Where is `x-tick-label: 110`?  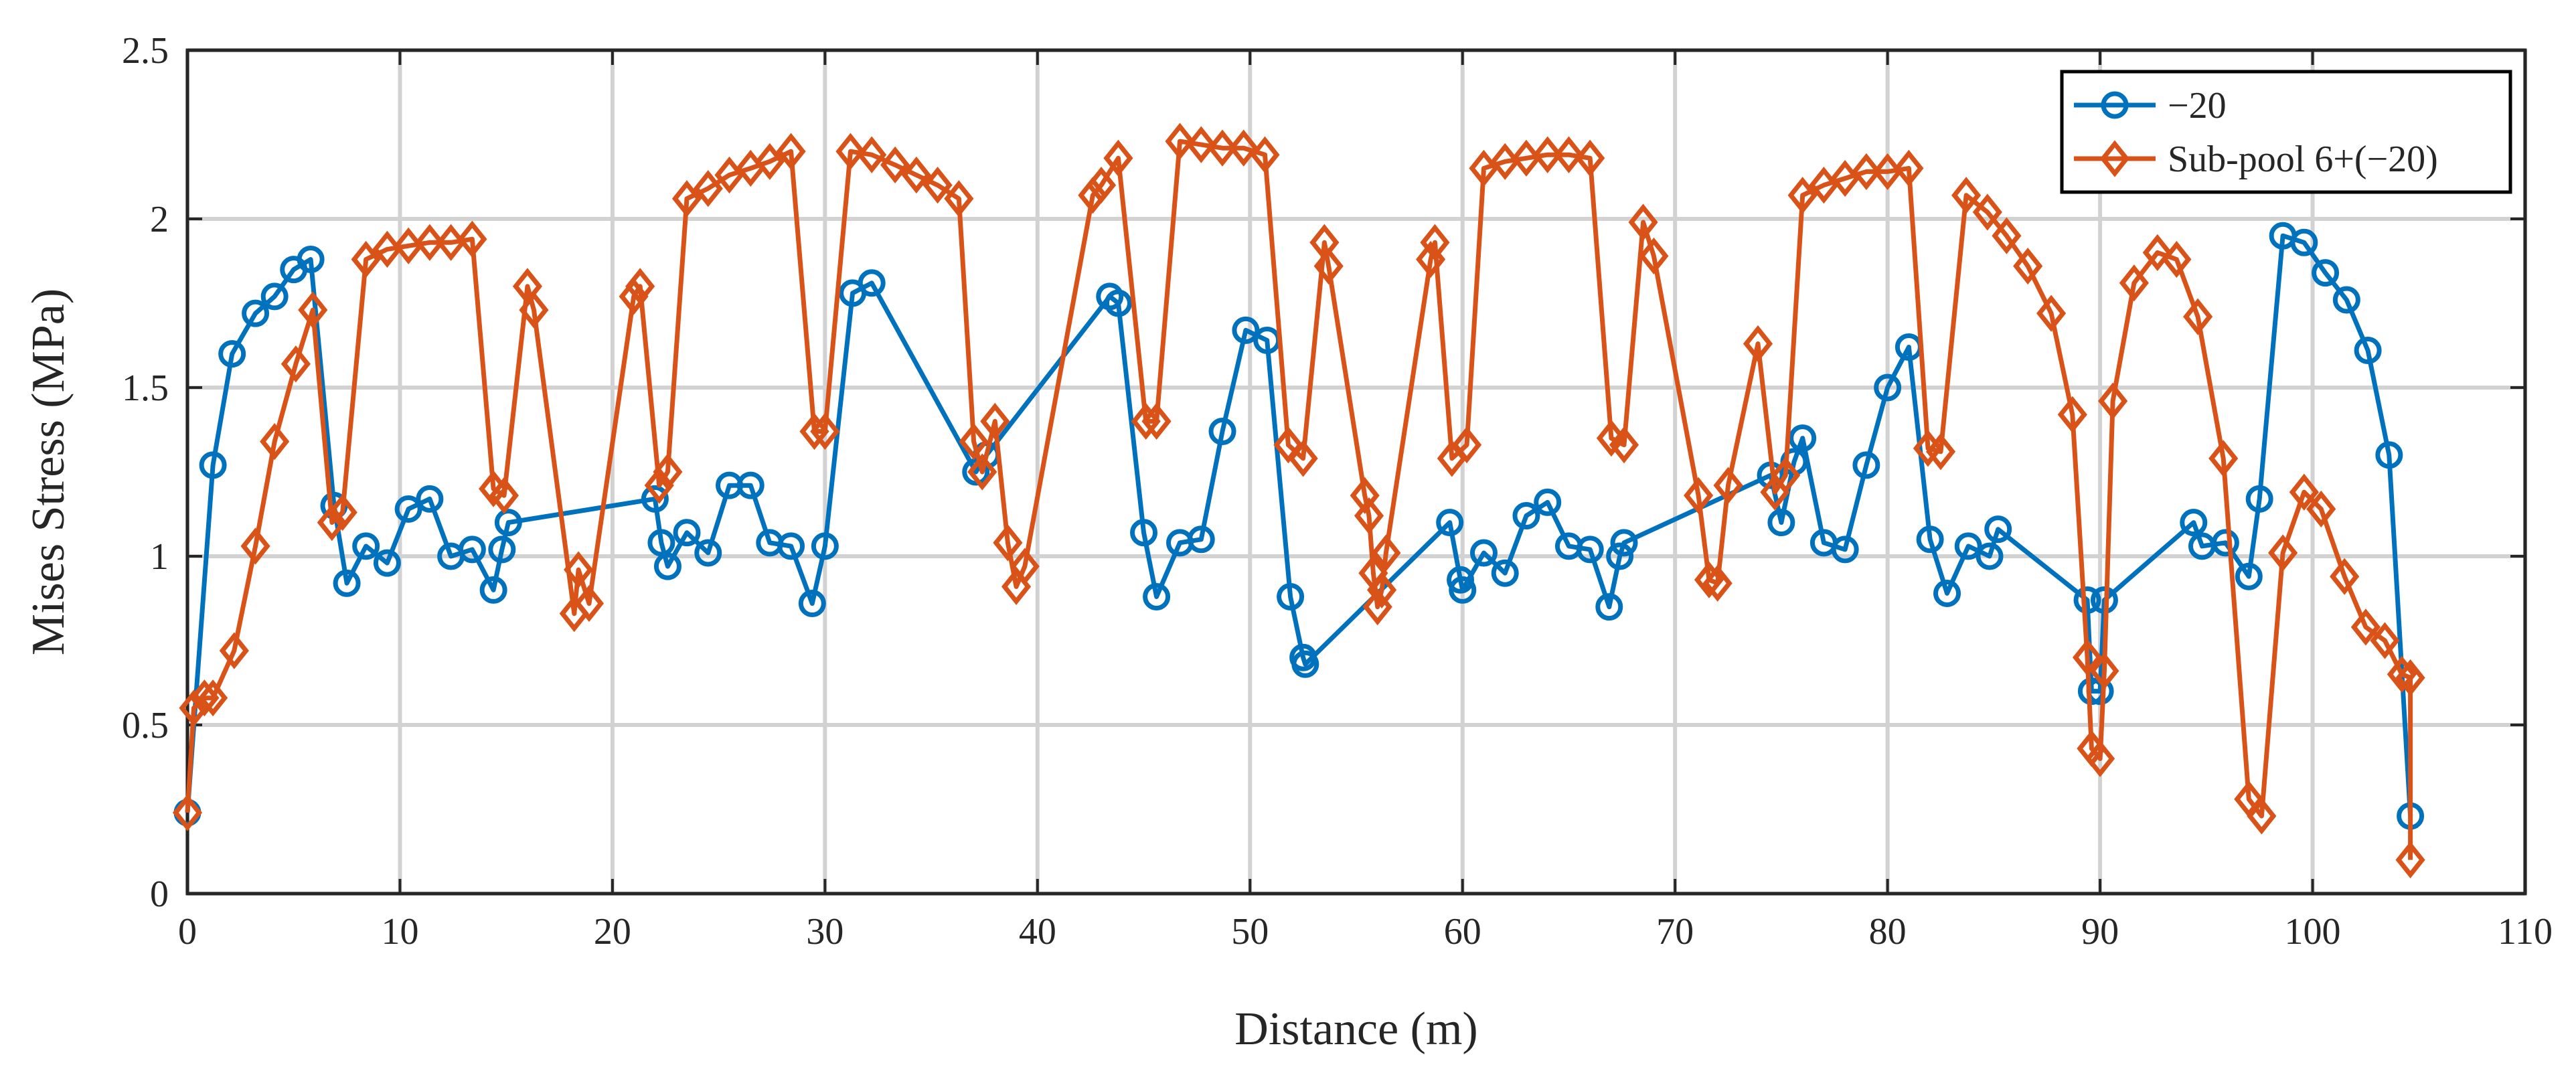
x-tick-label: 110 is located at coordinates (2526, 932).